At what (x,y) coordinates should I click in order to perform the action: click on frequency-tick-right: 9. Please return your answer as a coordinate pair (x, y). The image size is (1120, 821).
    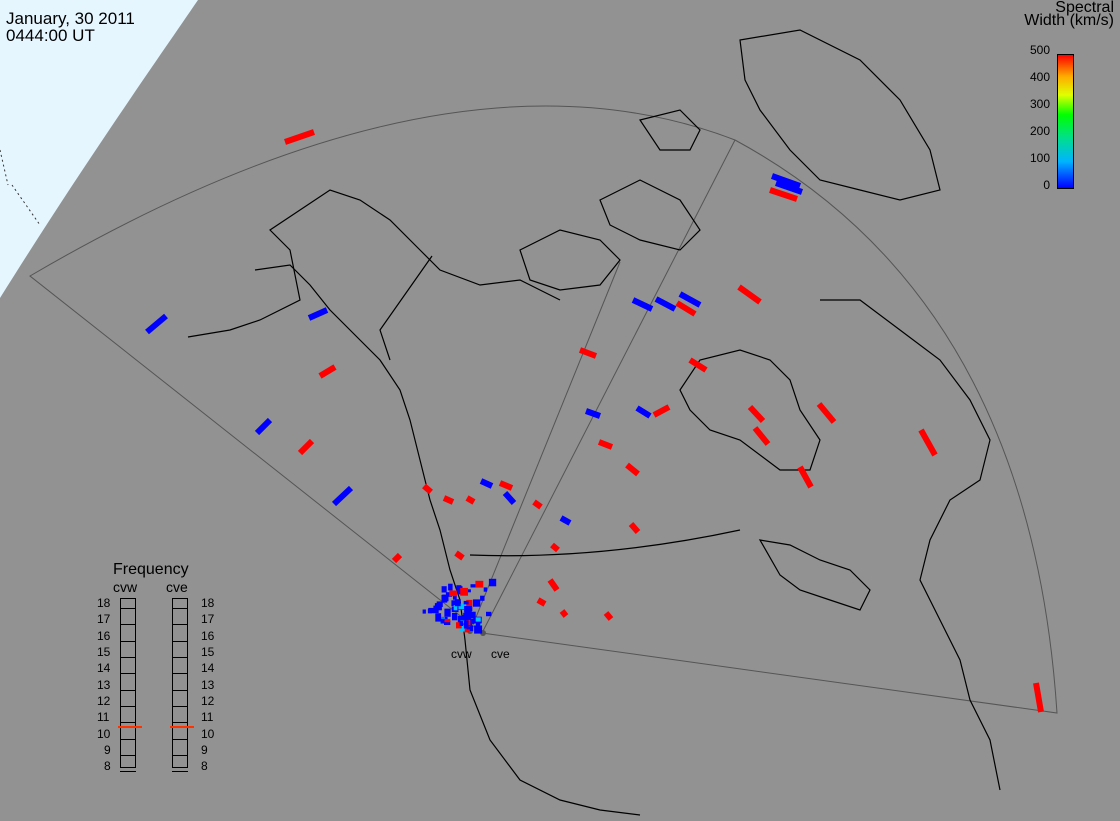
    Looking at the image, I should click on (204, 750).